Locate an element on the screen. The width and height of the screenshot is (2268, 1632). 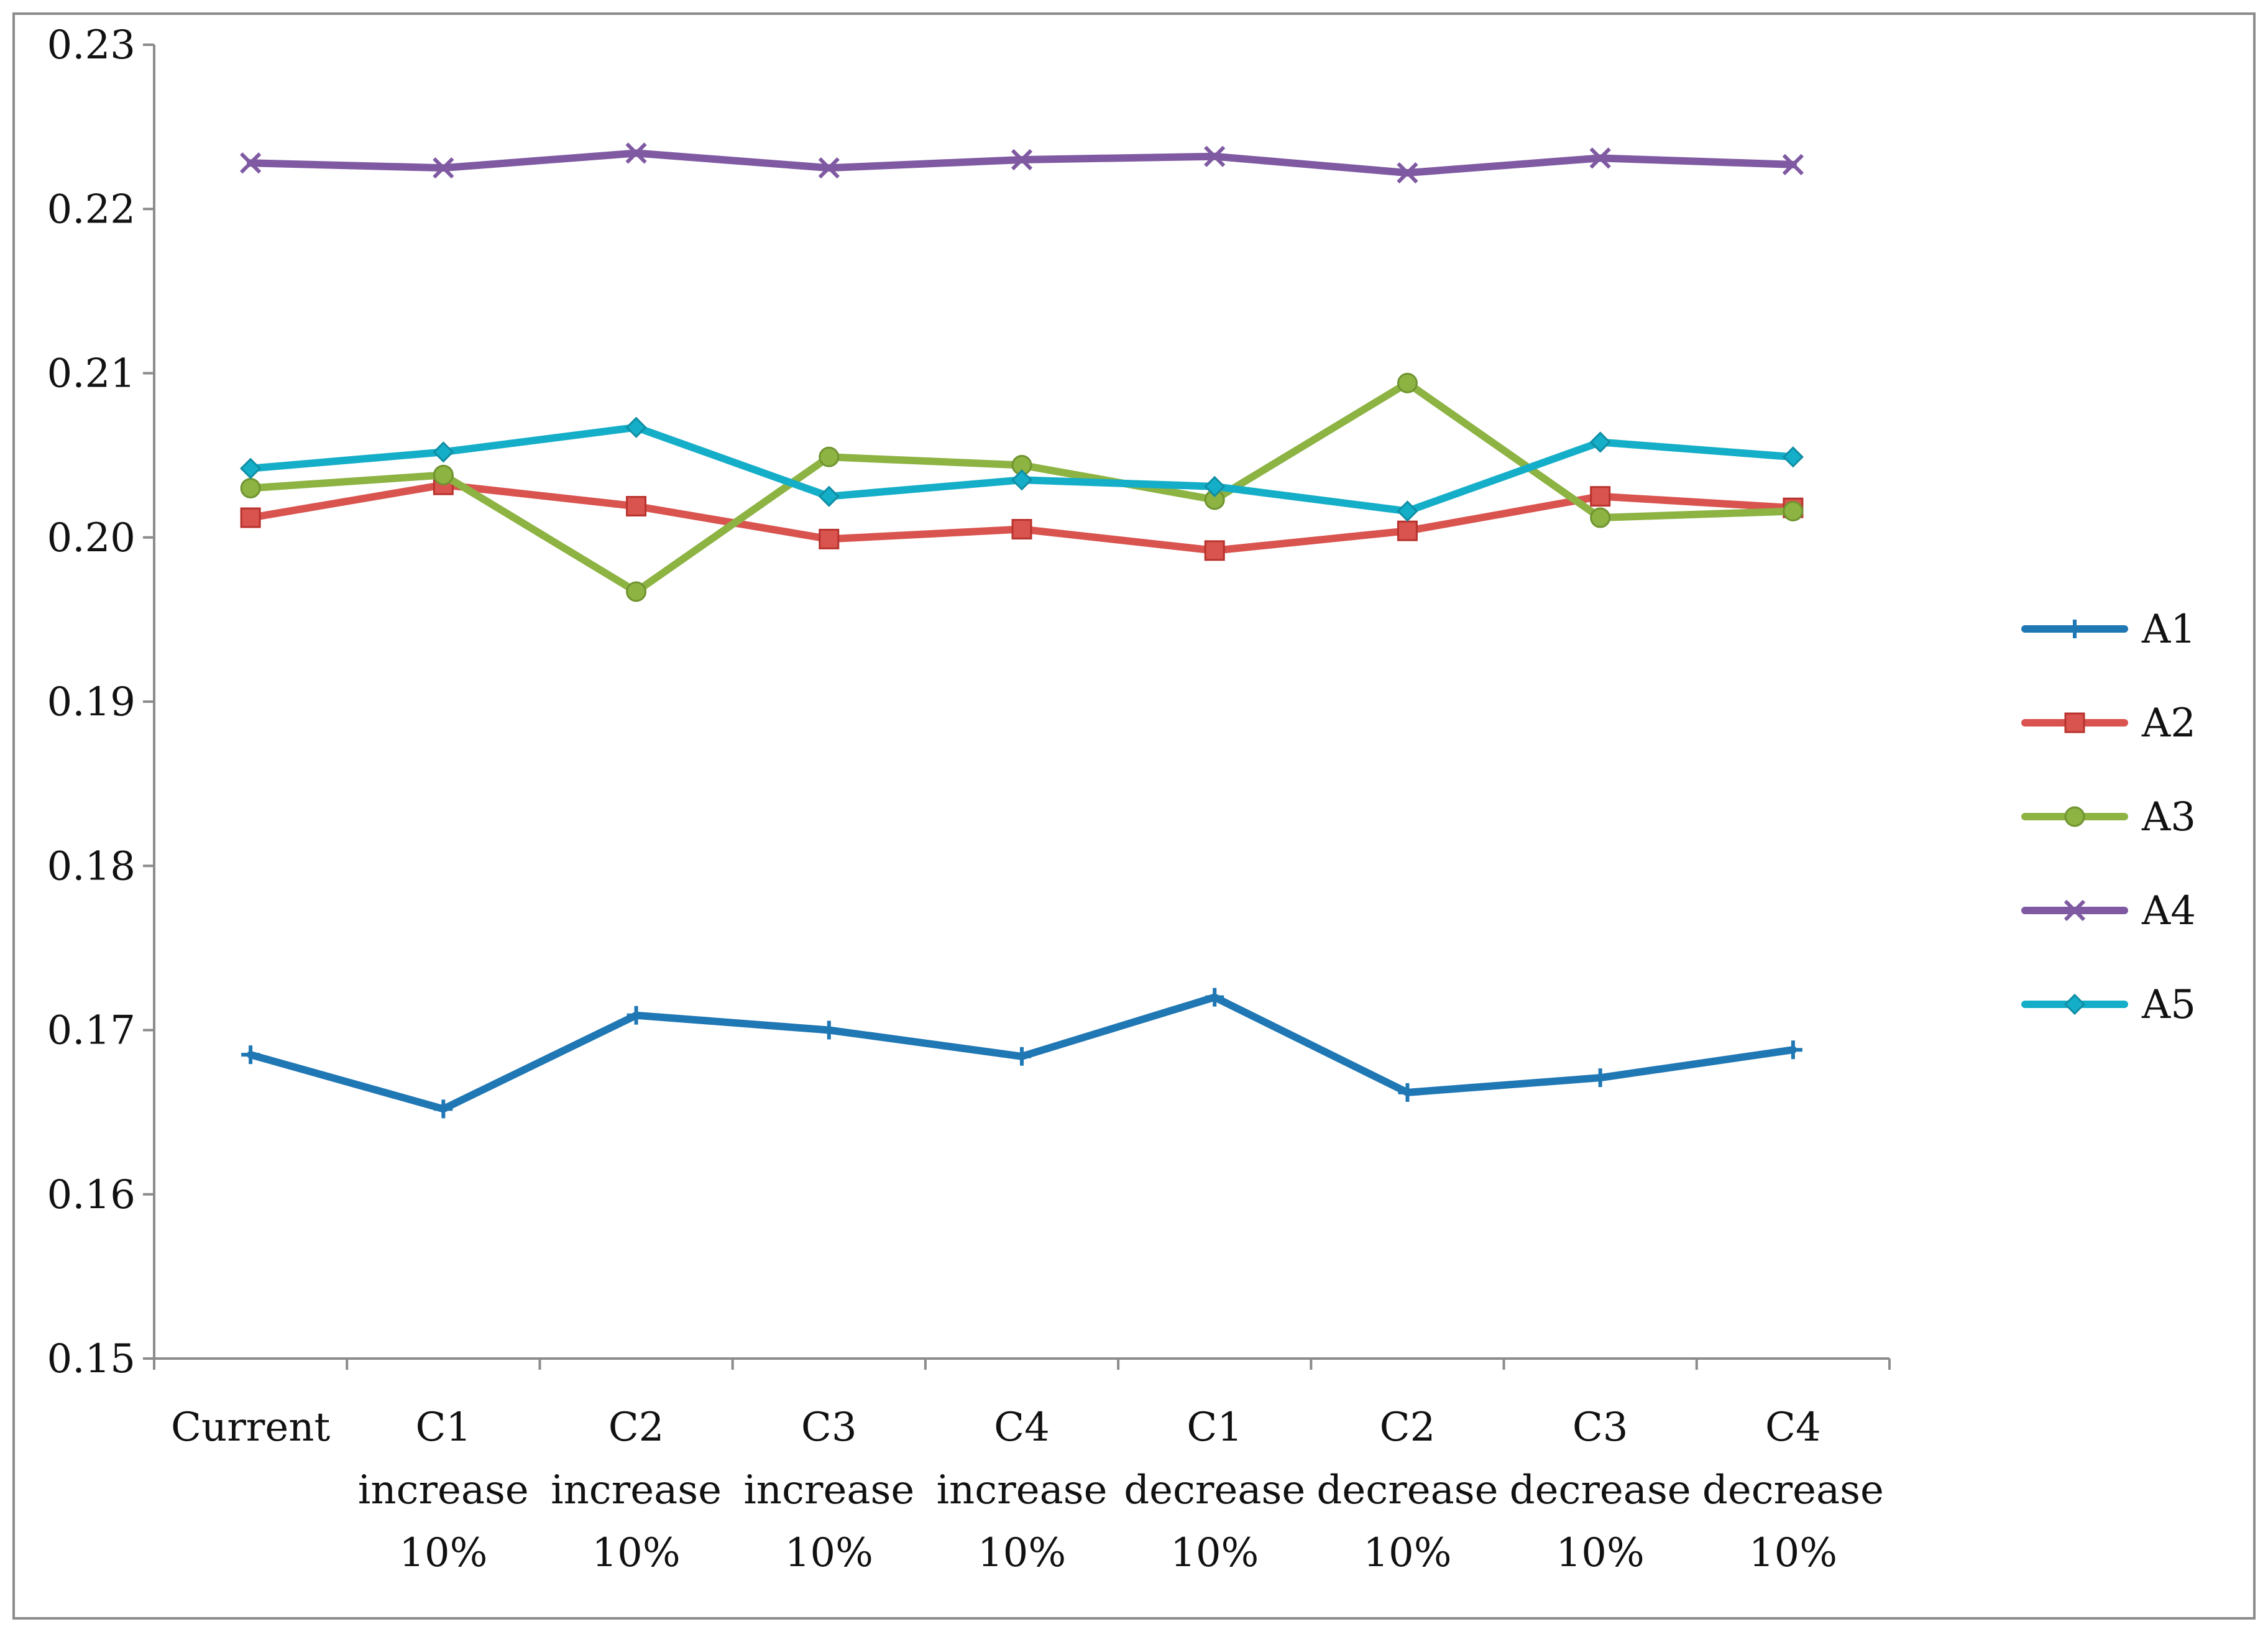
x-tick-label: C3 decrease 10% is located at coordinates (1600, 1490).